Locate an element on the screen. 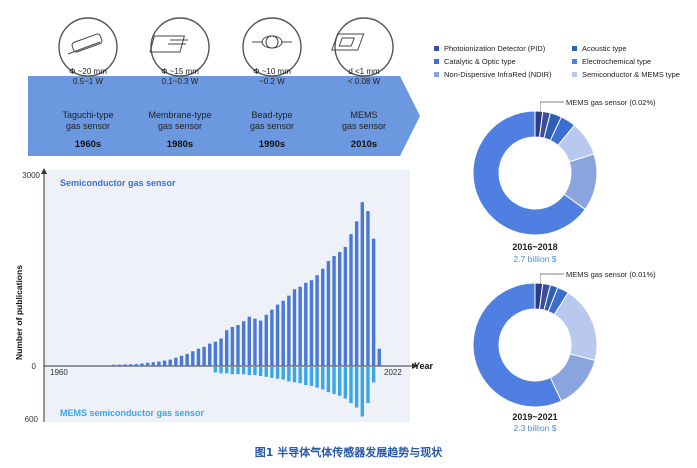  donut-2016-2018 is located at coordinates (535, 173).